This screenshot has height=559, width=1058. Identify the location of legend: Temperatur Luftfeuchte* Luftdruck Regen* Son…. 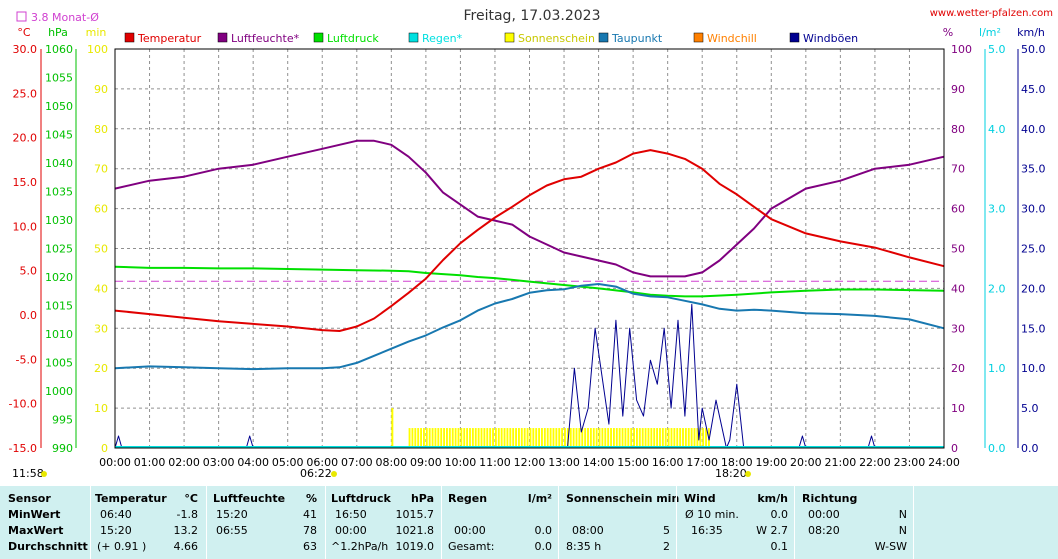
(491, 38).